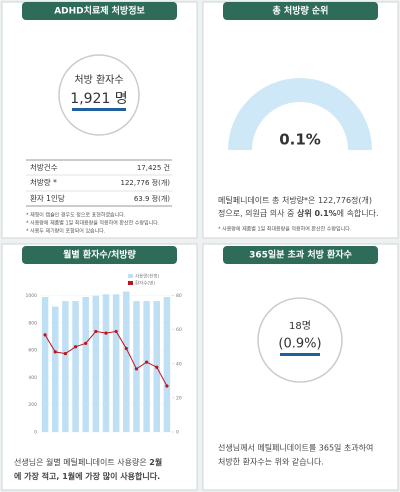 Image resolution: width=400 pixels, height=492 pixels. I want to click on description: 에 가장 적고, 1월에 가장 많이 사용합니다., so click(87, 476).